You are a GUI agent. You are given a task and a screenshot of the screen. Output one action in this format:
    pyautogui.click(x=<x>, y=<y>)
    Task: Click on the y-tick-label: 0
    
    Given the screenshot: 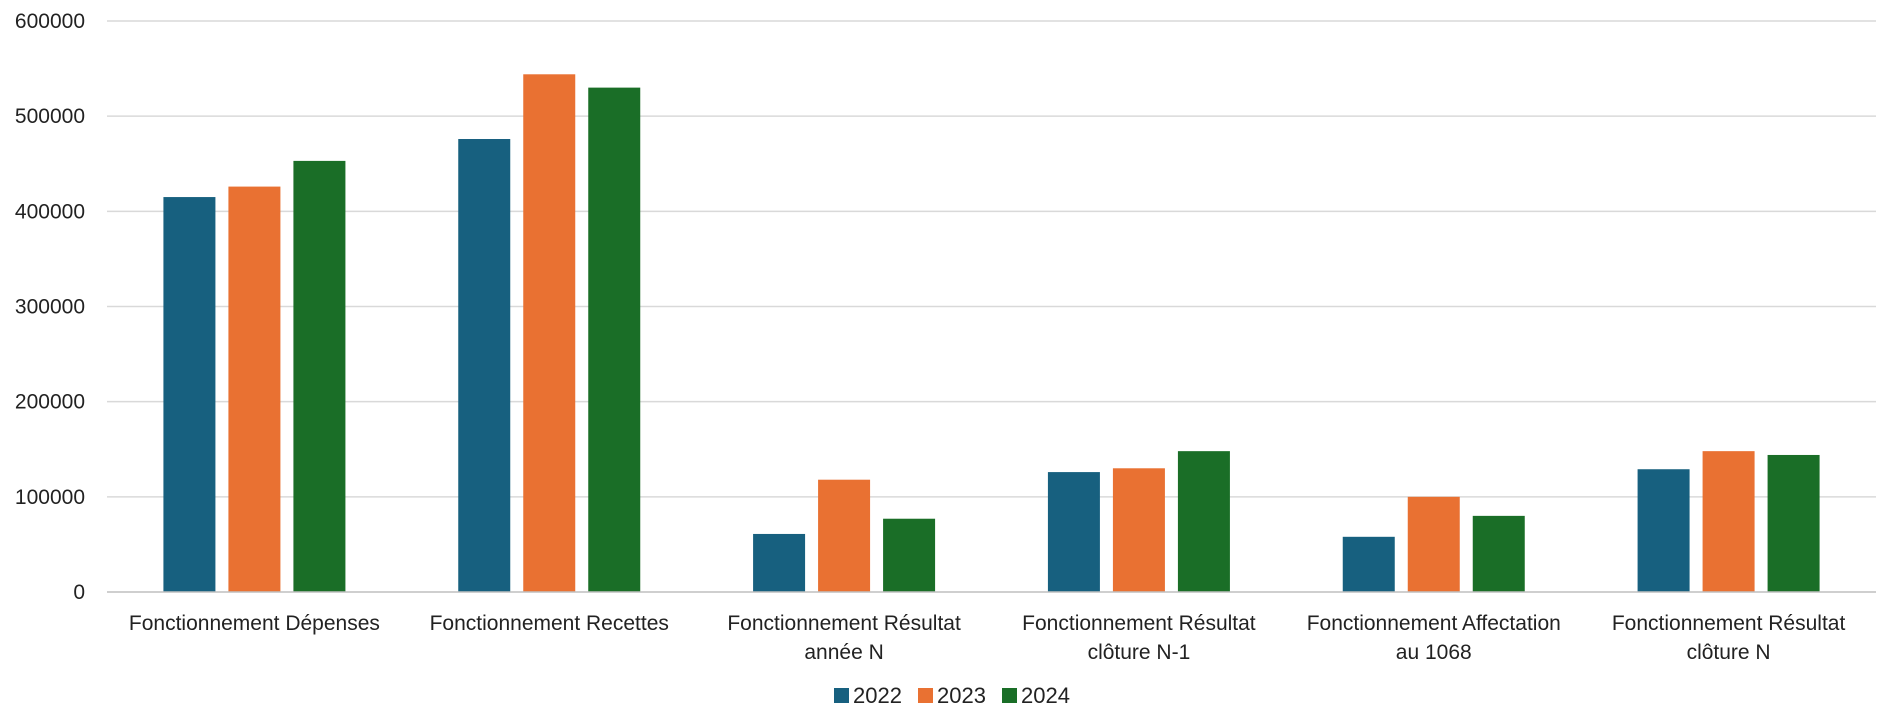 What is the action you would take?
    pyautogui.click(x=79, y=592)
    